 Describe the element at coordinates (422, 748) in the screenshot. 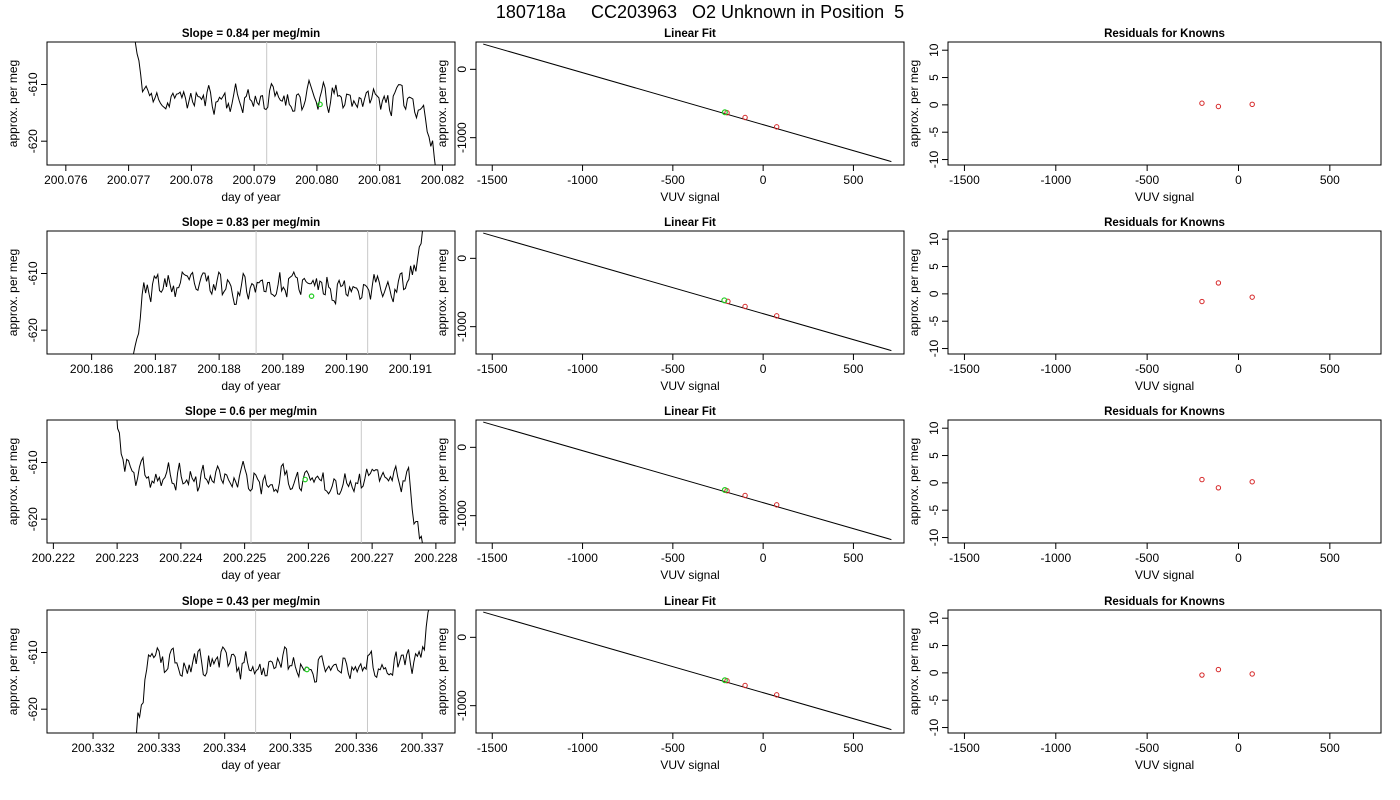

I see `x-tick-label: 200.337` at that location.